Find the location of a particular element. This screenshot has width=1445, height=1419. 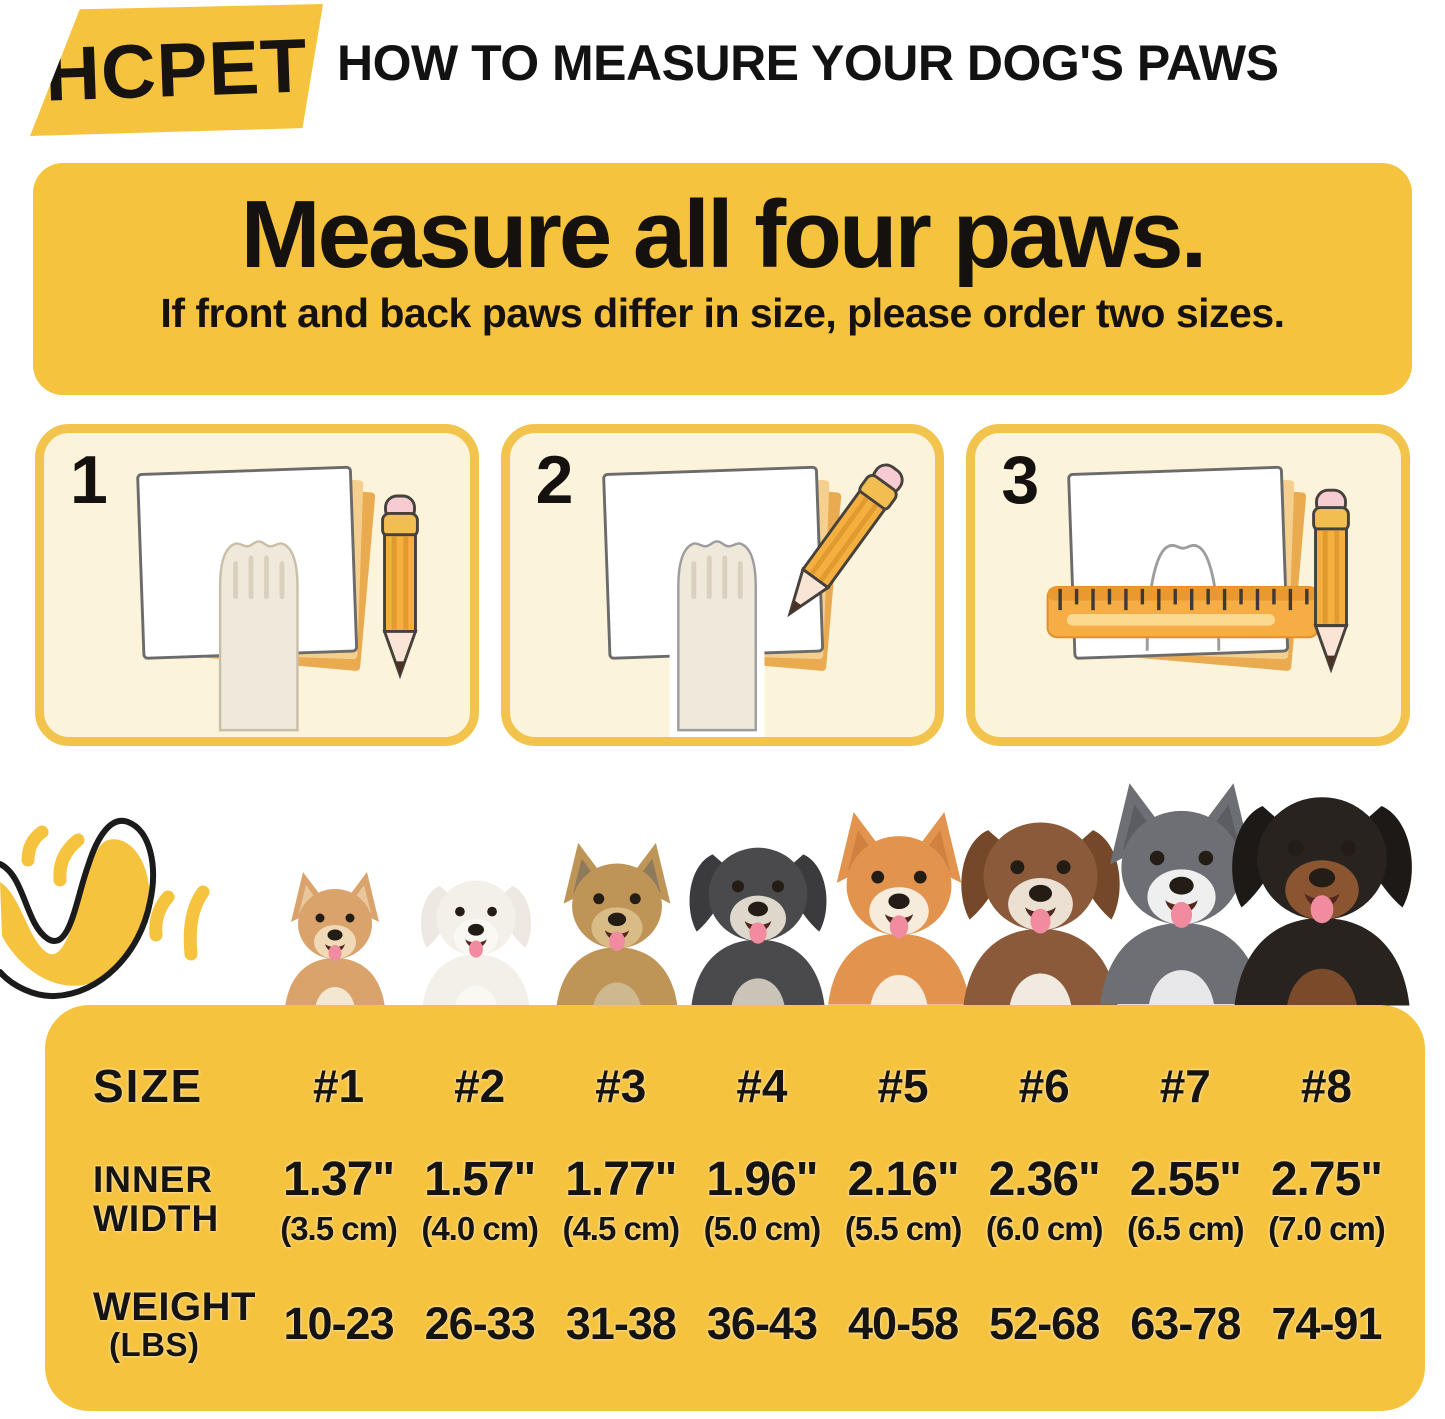

weight-cell: 40-58 is located at coordinates (903, 1324).